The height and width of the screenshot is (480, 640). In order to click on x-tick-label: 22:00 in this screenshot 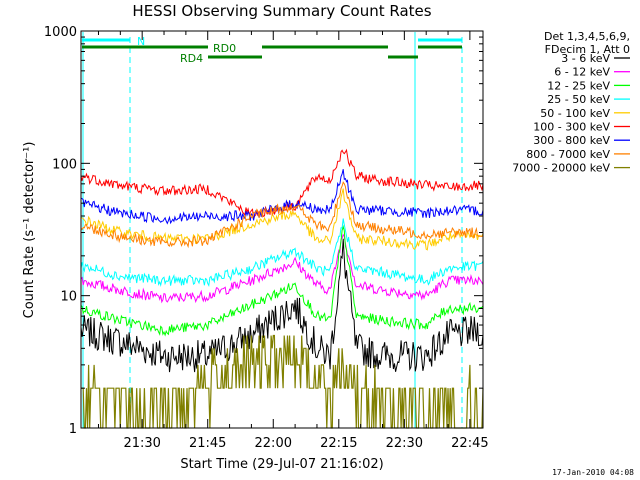, I will do `click(273, 443)`.